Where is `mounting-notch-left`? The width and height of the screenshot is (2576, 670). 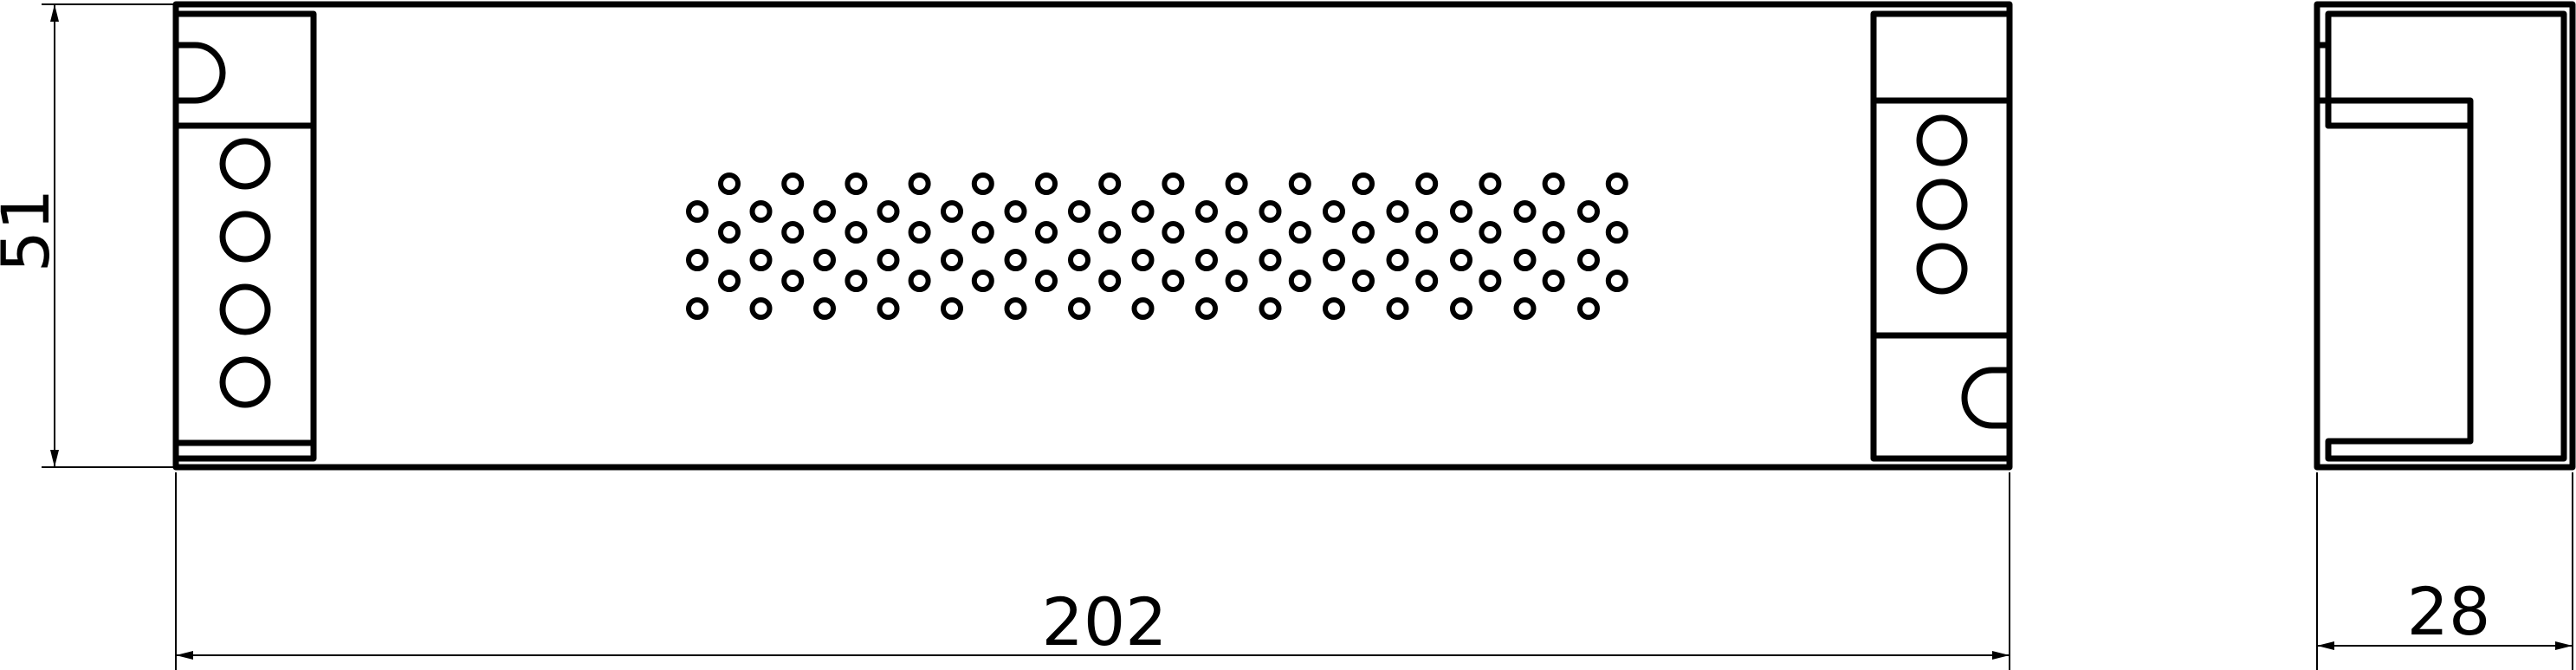
mounting-notch-left is located at coordinates (199, 73).